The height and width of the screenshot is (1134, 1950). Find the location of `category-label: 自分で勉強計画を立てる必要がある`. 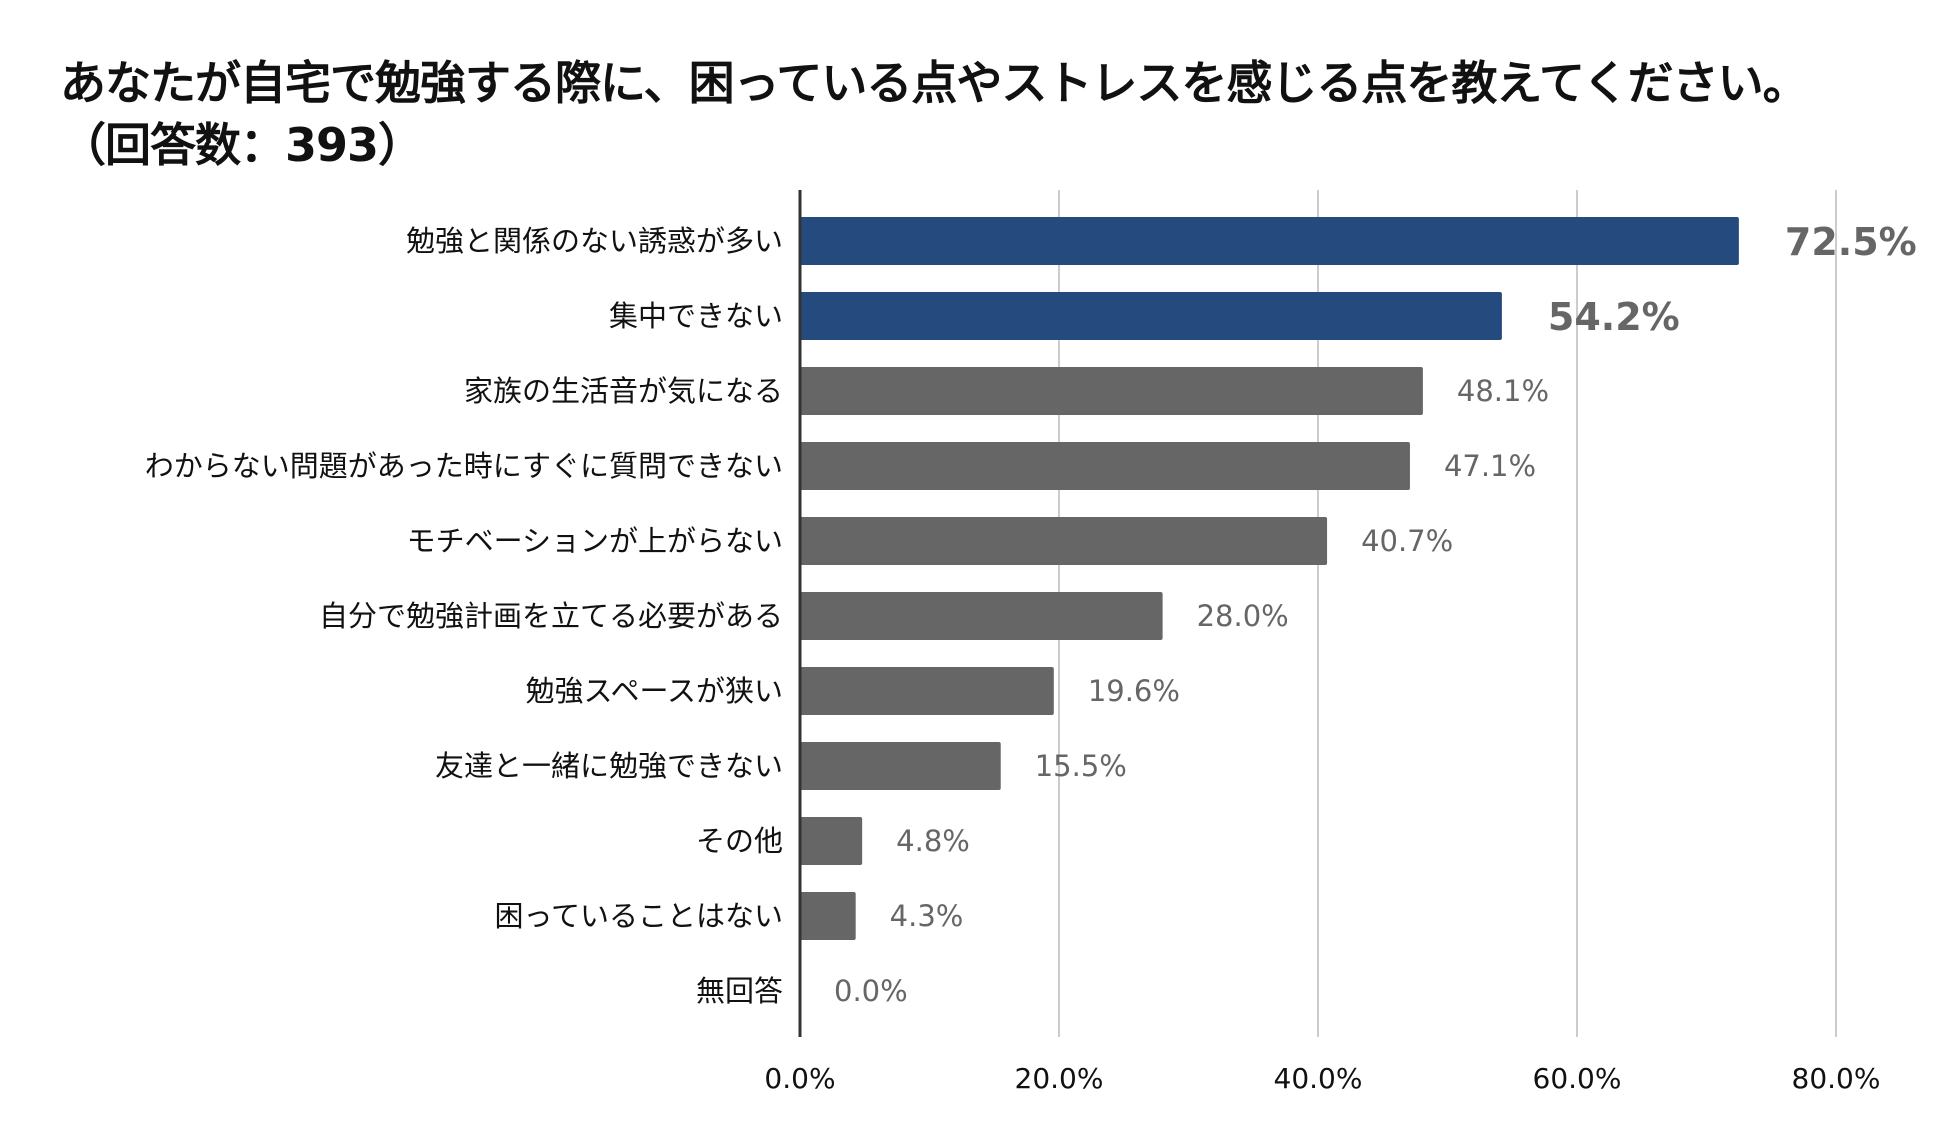

category-label: 自分で勉強計画を立てる必要がある is located at coordinates (551, 616).